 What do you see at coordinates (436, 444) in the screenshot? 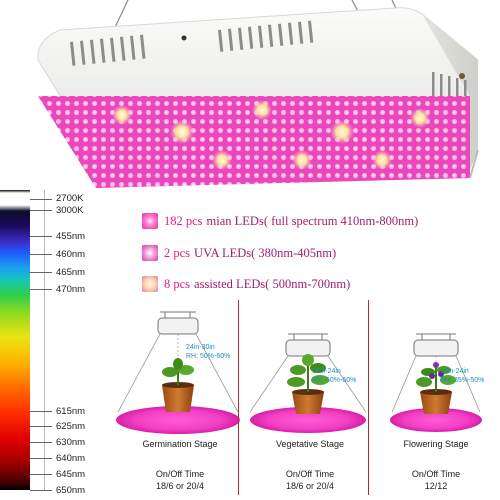
I see `flowering-stage-title: Flowering Stage` at bounding box center [436, 444].